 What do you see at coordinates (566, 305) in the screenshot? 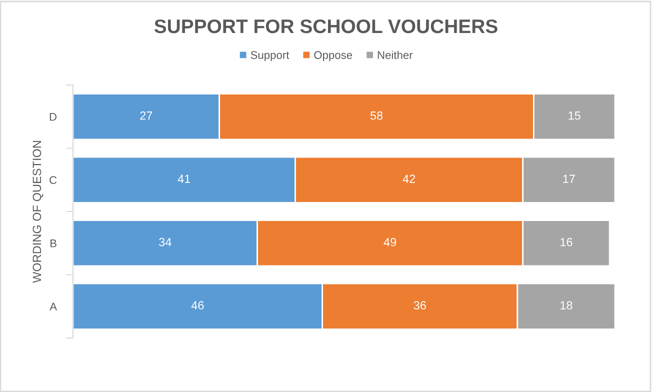
I see `data-label: 18` at bounding box center [566, 305].